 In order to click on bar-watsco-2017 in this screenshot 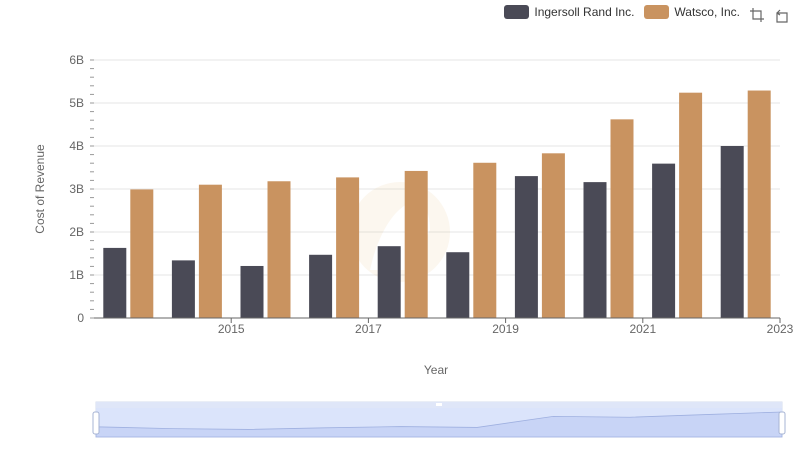, I will do `click(348, 247)`.